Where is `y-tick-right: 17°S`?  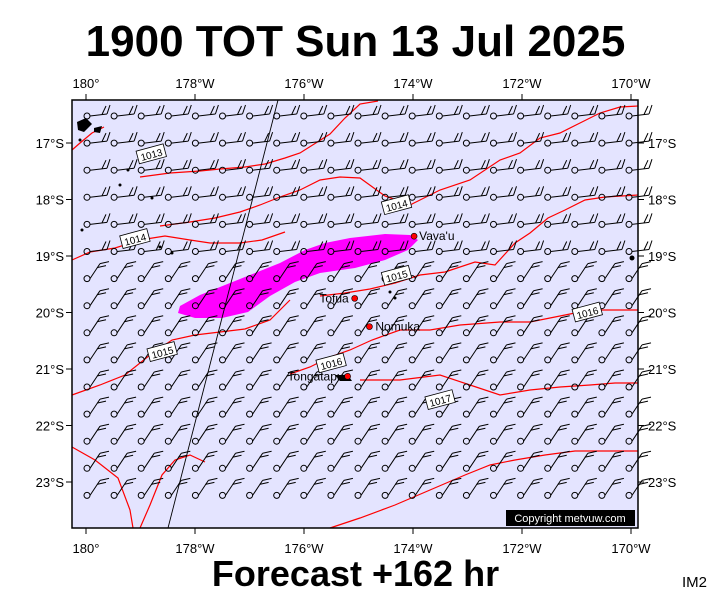 y-tick-right: 17°S is located at coordinates (662, 143).